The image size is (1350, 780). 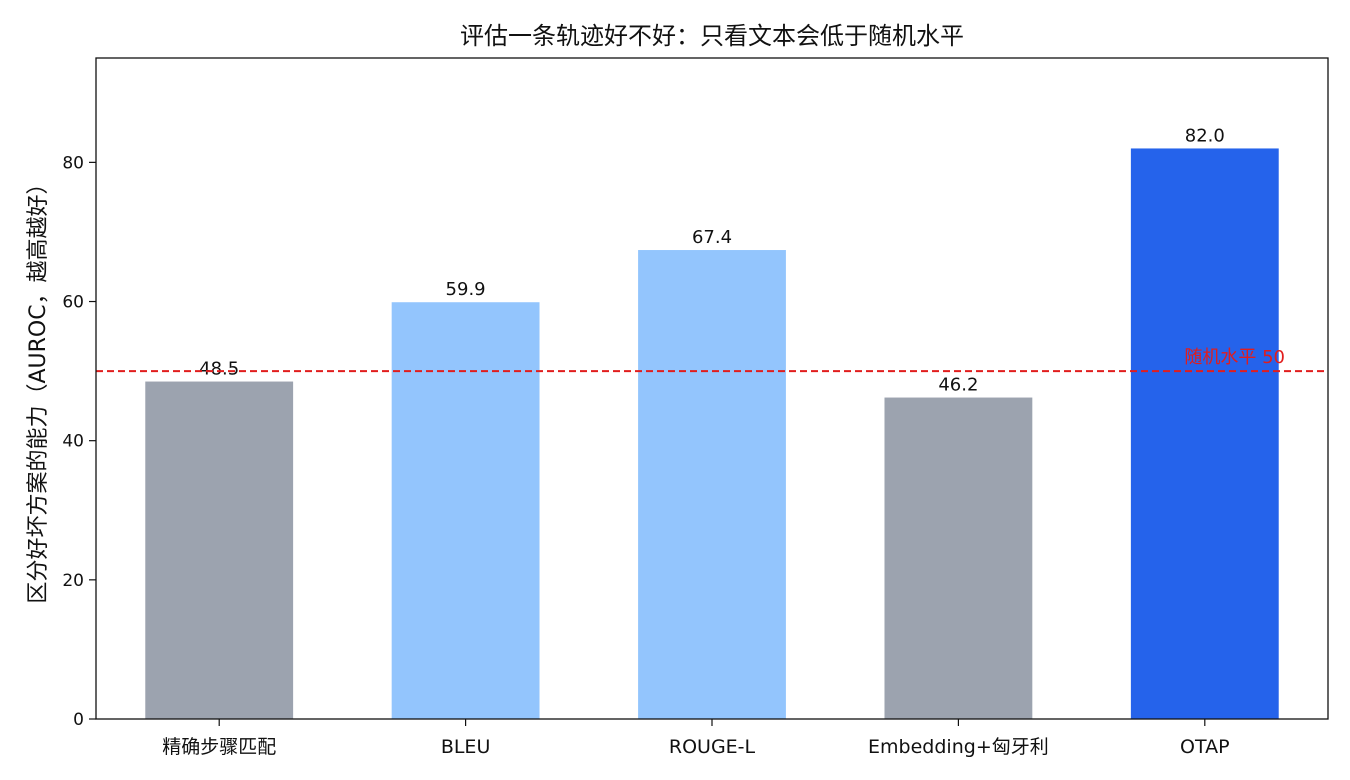 I want to click on chart-title: 评估一条轨迹好不好：只看文本会低于随机水平, so click(x=712, y=36).